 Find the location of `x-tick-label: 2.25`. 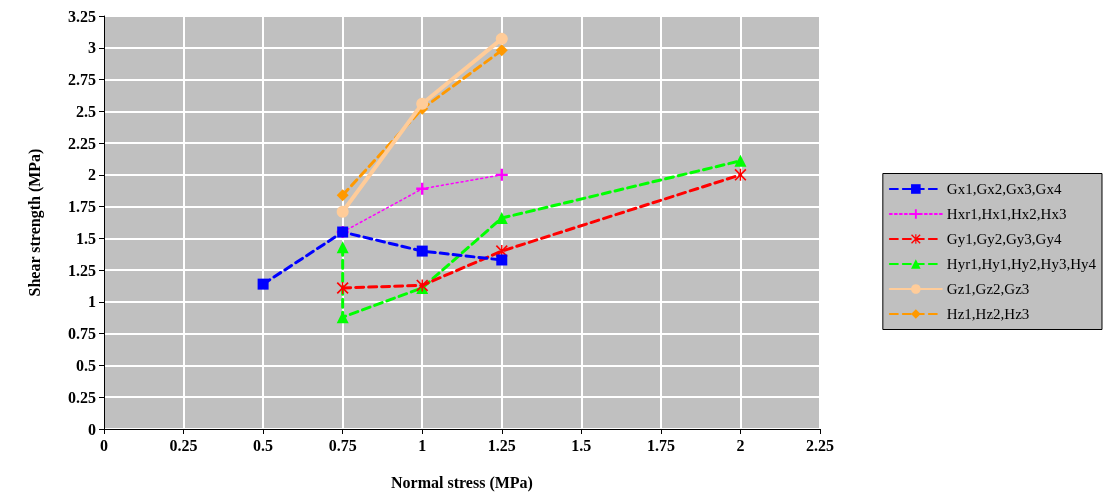

x-tick-label: 2.25 is located at coordinates (820, 445).